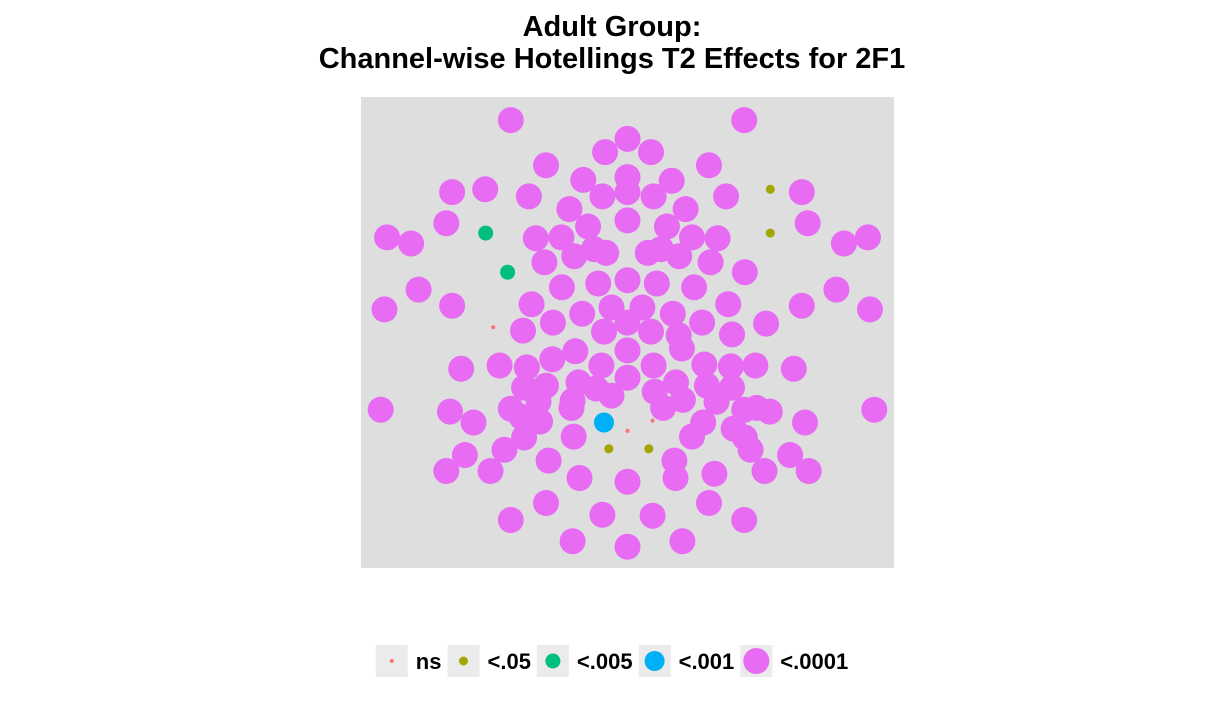  What do you see at coordinates (707, 661) in the screenshot?
I see `legend-label-p001: <.001` at bounding box center [707, 661].